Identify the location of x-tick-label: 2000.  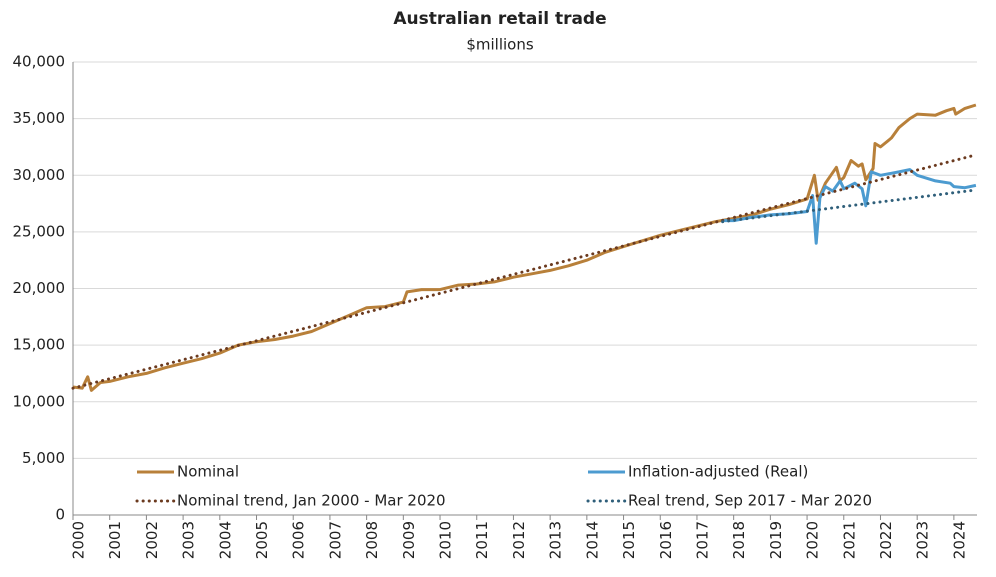
(79, 540).